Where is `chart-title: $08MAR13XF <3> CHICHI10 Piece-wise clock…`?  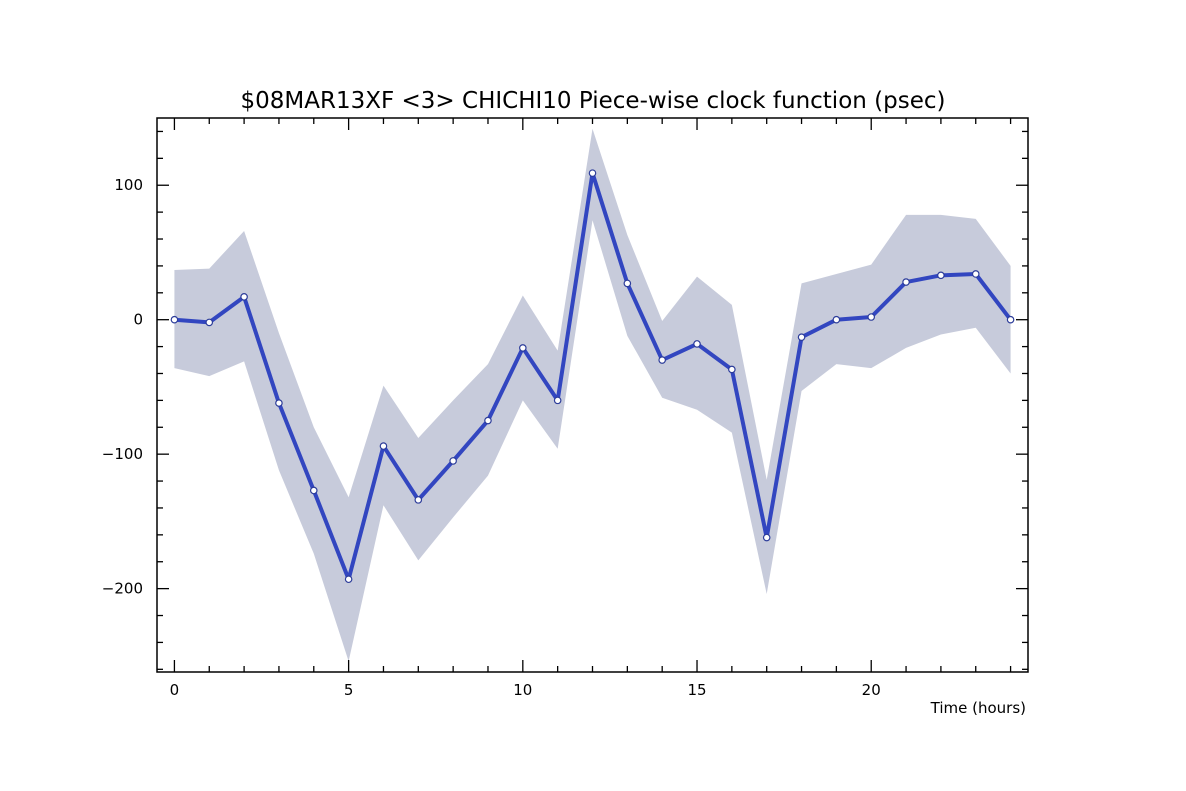
chart-title: $08MAR13XF <3> CHICHI10 Piece-wise clock… is located at coordinates (593, 101).